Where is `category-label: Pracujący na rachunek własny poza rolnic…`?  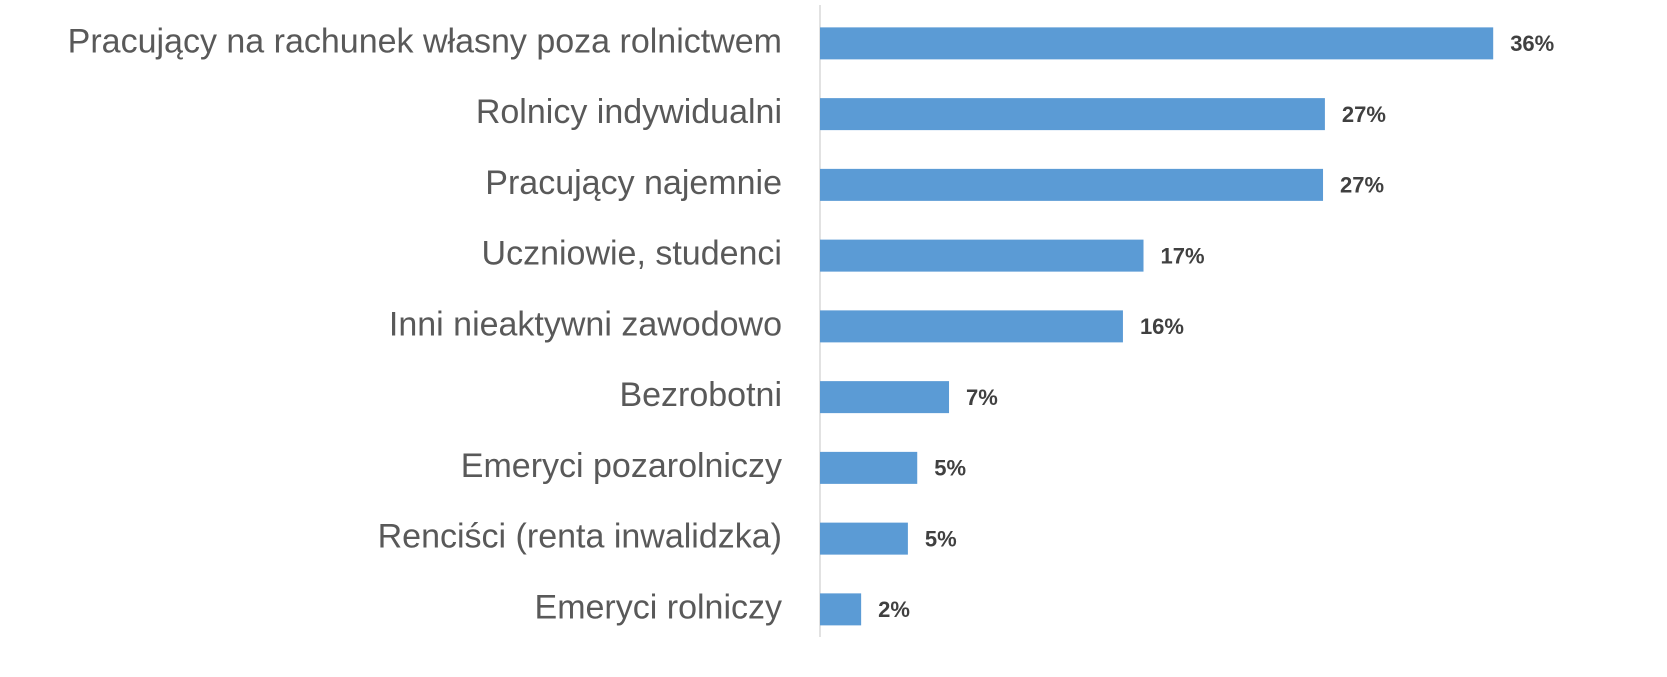 category-label: Pracujący na rachunek własny poza rolnic… is located at coordinates (425, 41).